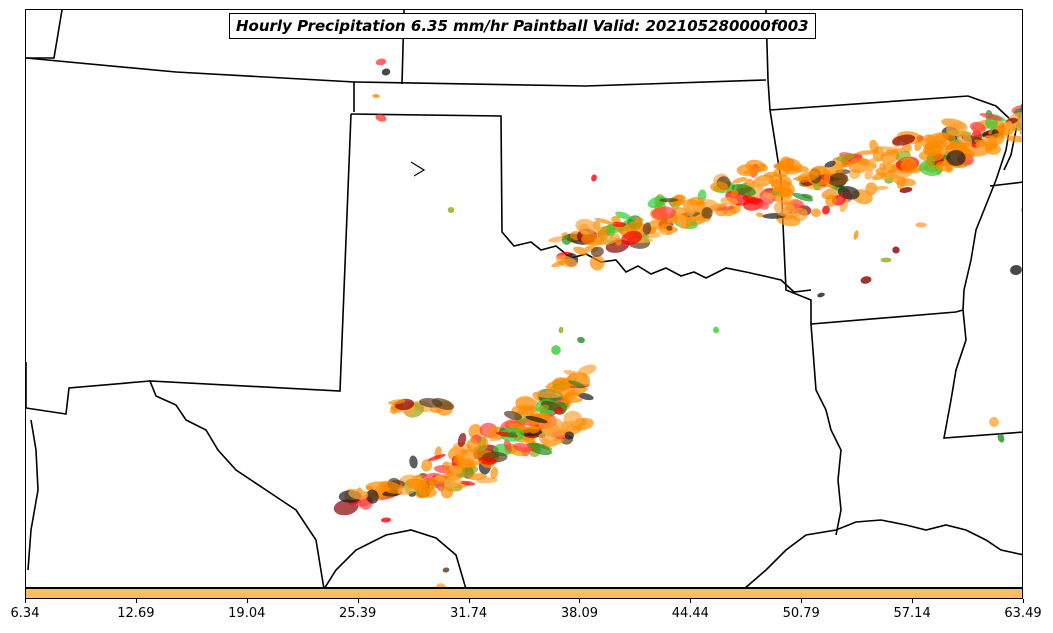 The width and height of the screenshot is (1053, 633). What do you see at coordinates (25, 613) in the screenshot?
I see `colorbar-tick-label: 6.34` at bounding box center [25, 613].